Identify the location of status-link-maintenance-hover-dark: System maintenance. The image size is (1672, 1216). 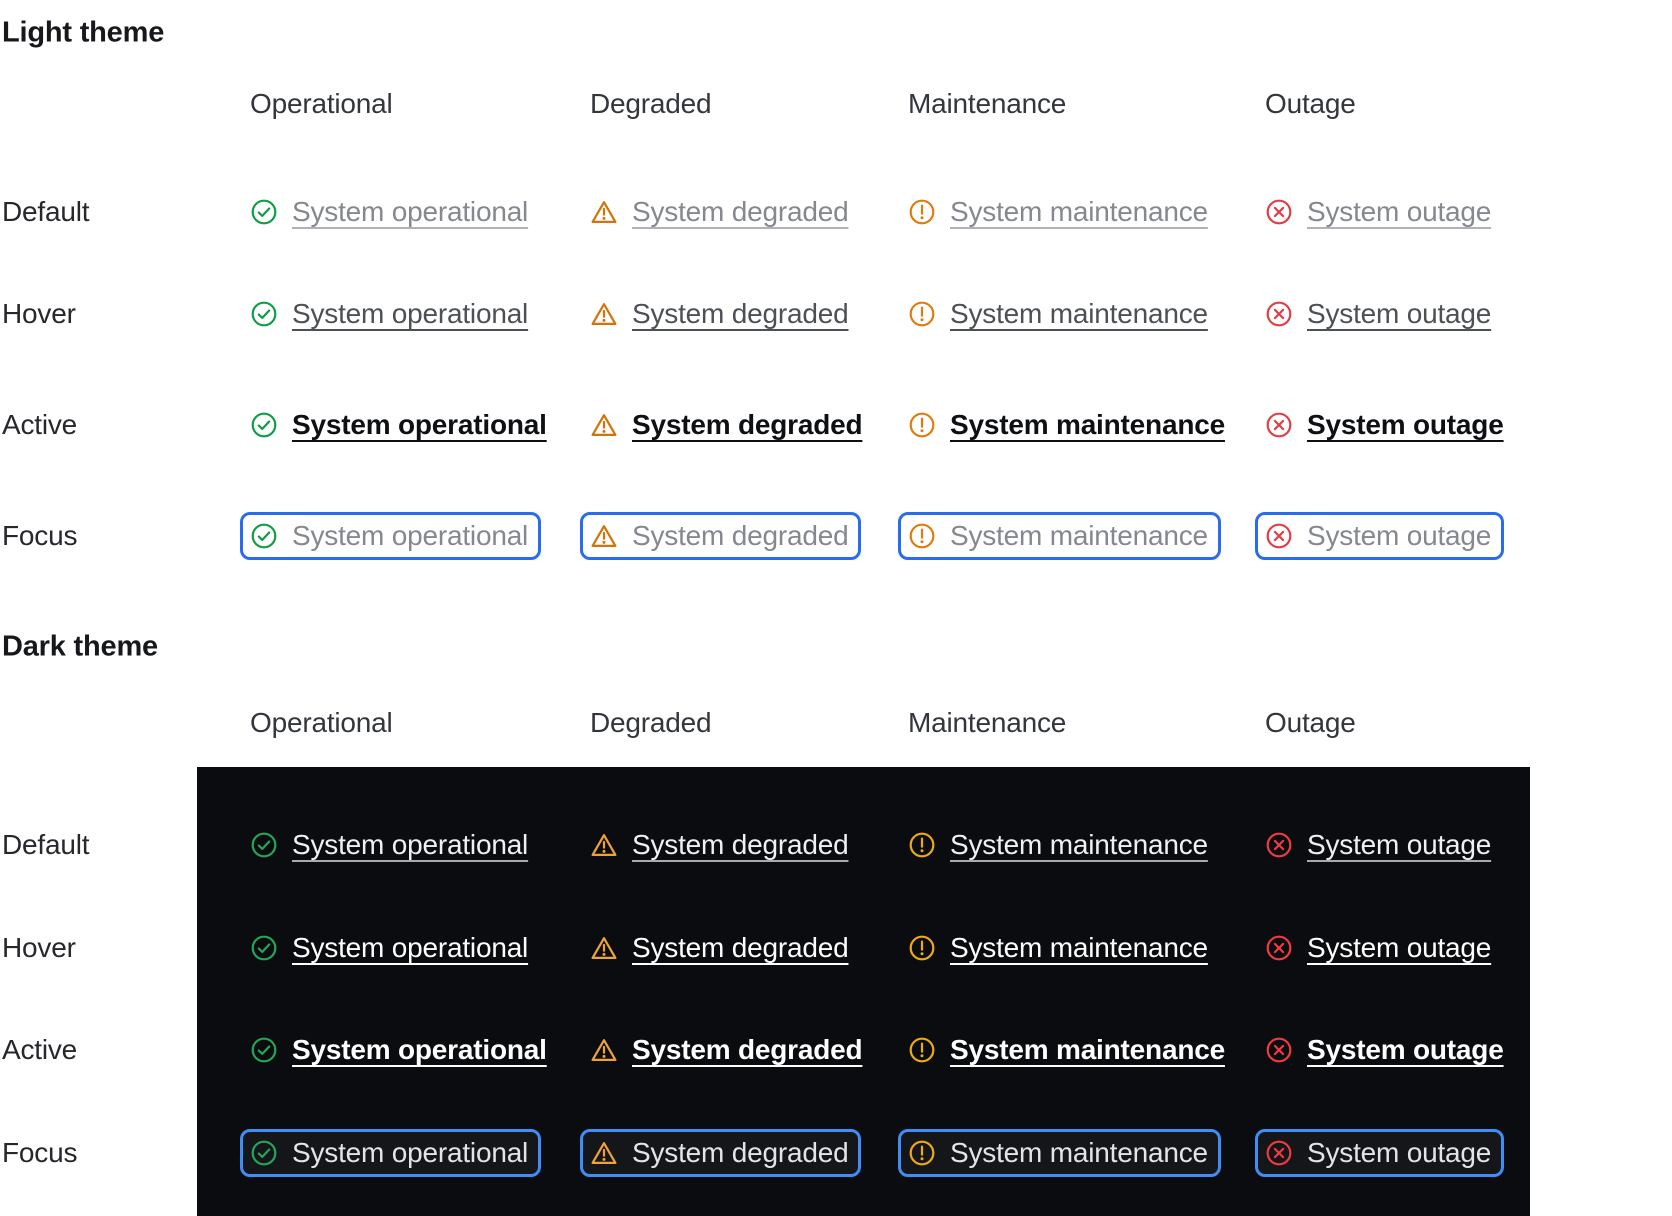
(1058, 948).